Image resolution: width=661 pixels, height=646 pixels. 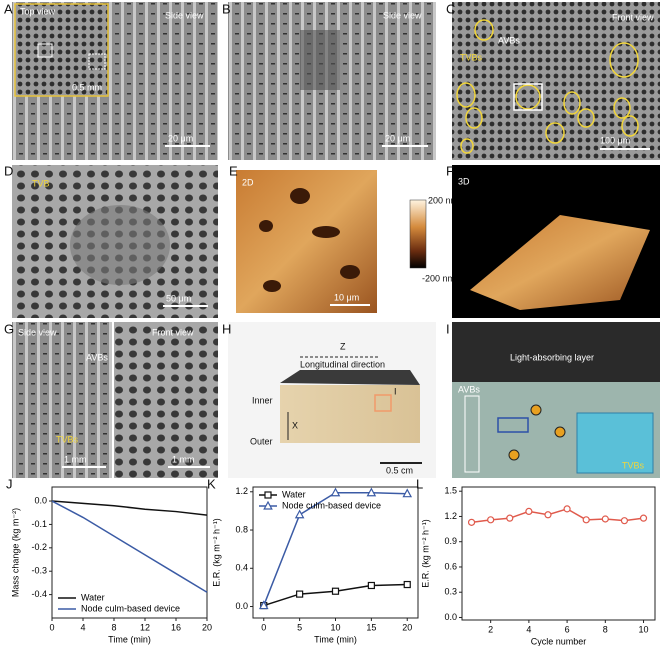 What do you see at coordinates (211, 483) in the screenshot?
I see `panel-letter: K` at bounding box center [211, 483].